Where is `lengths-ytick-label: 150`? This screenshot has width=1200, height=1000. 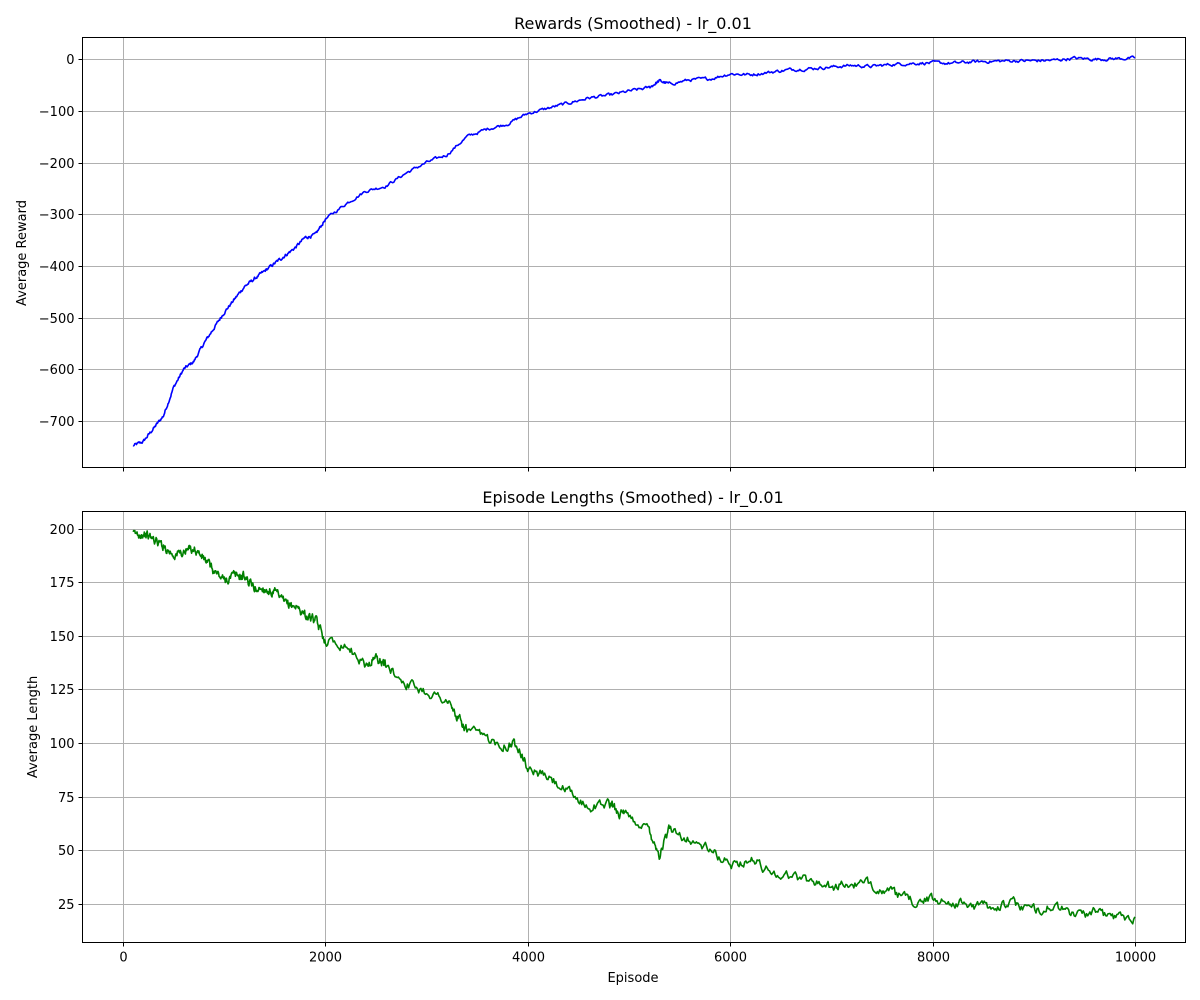 lengths-ytick-label: 150 is located at coordinates (62, 637).